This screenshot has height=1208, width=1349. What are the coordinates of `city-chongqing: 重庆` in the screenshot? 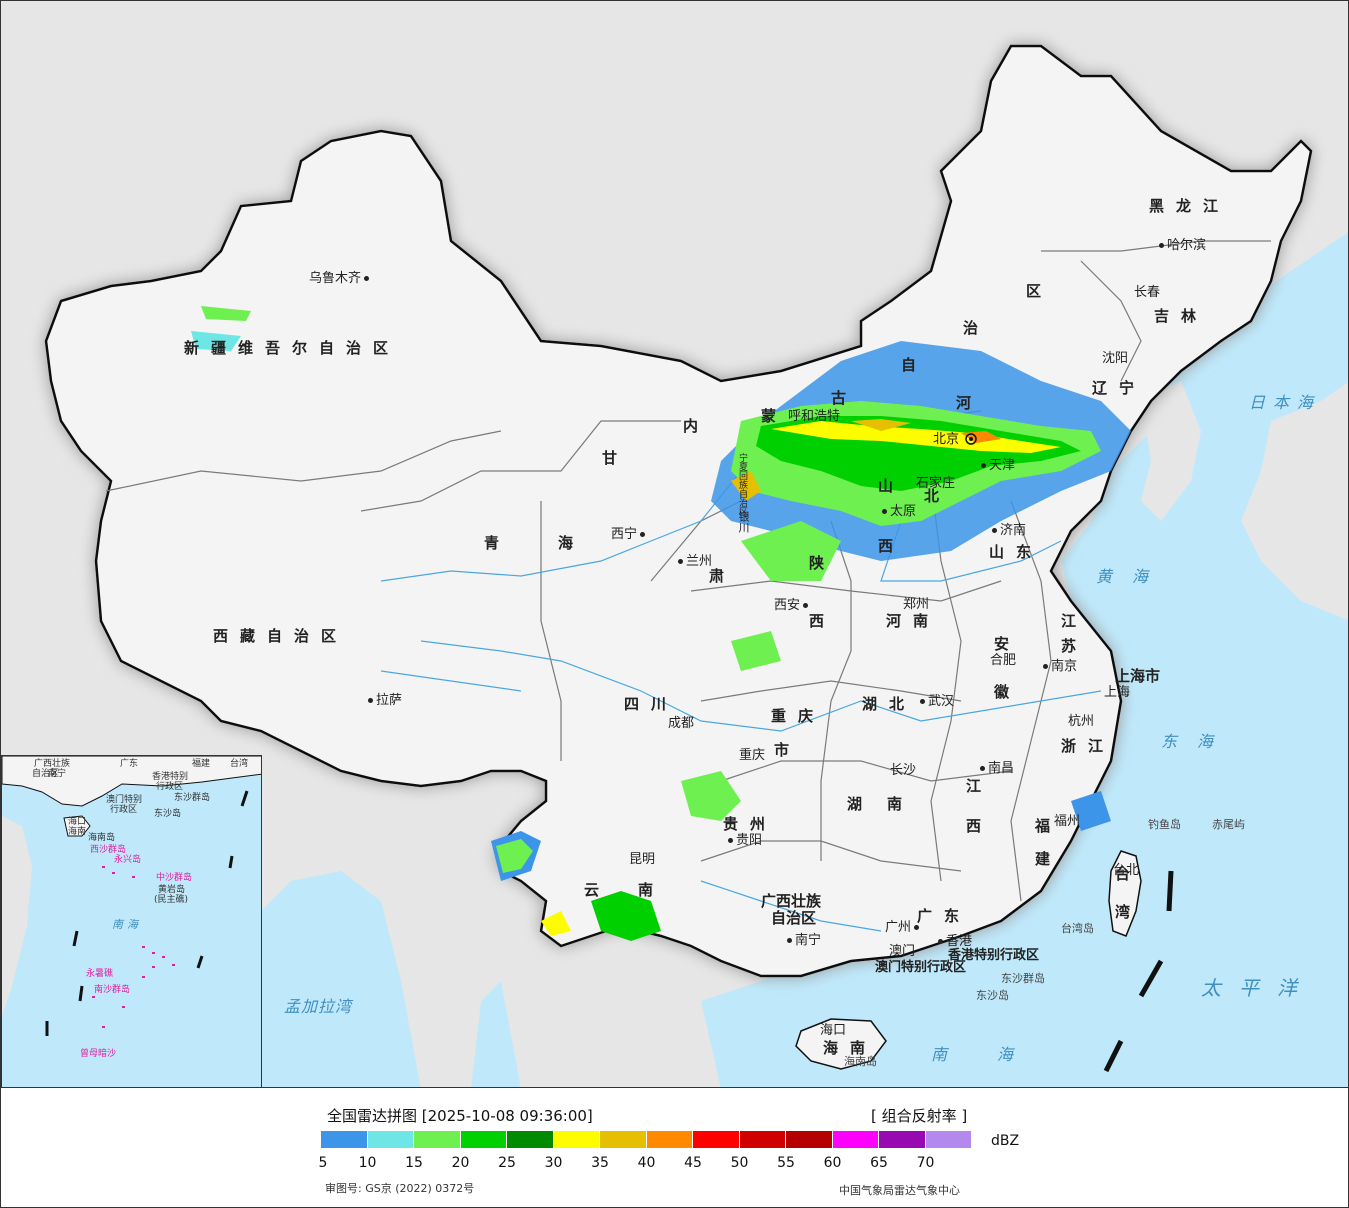 It's located at (752, 755).